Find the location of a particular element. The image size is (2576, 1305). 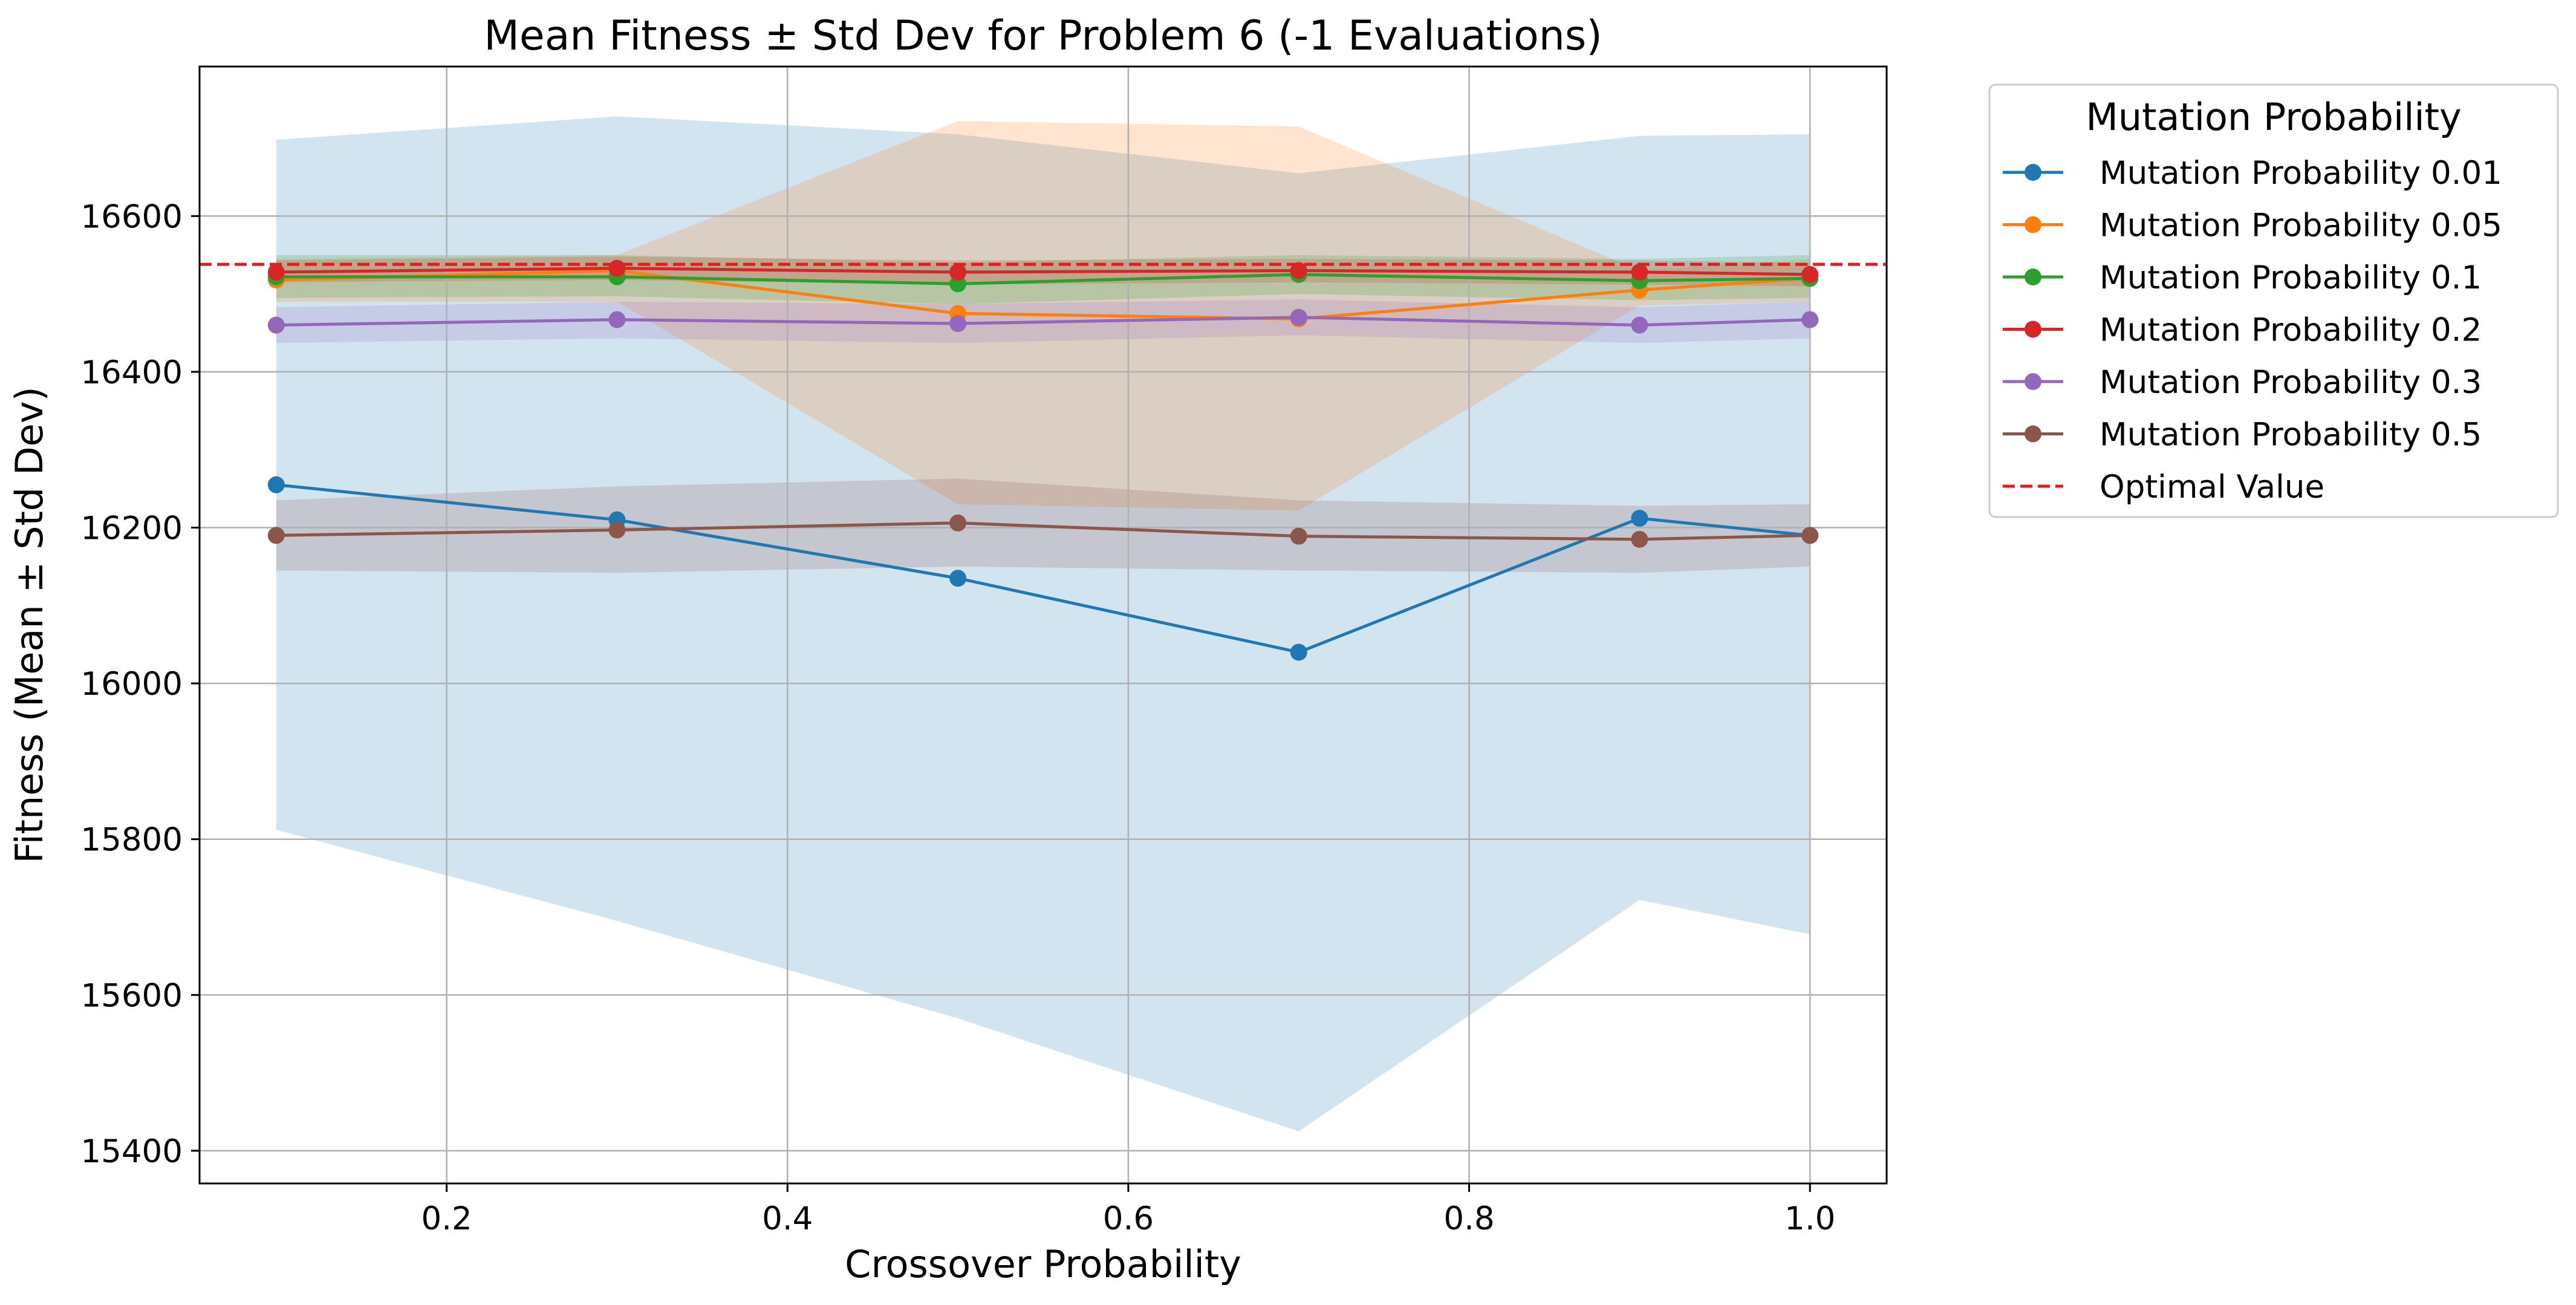

y-tick-label: 15800 is located at coordinates (131, 841).